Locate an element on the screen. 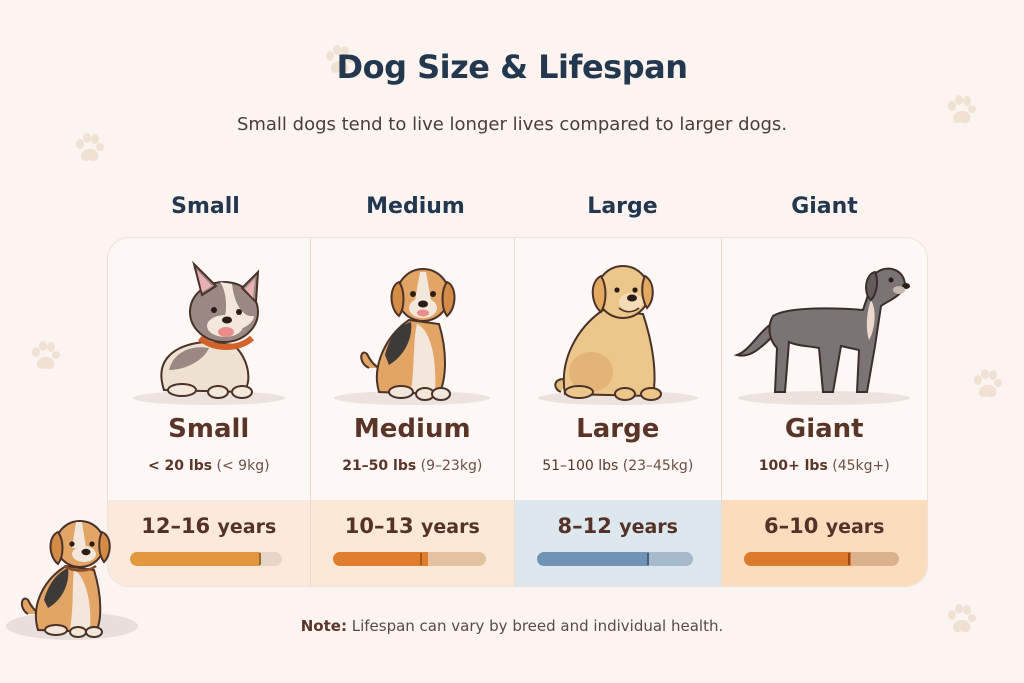  weight-range: 100+ lbs (45kg+) is located at coordinates (825, 466).